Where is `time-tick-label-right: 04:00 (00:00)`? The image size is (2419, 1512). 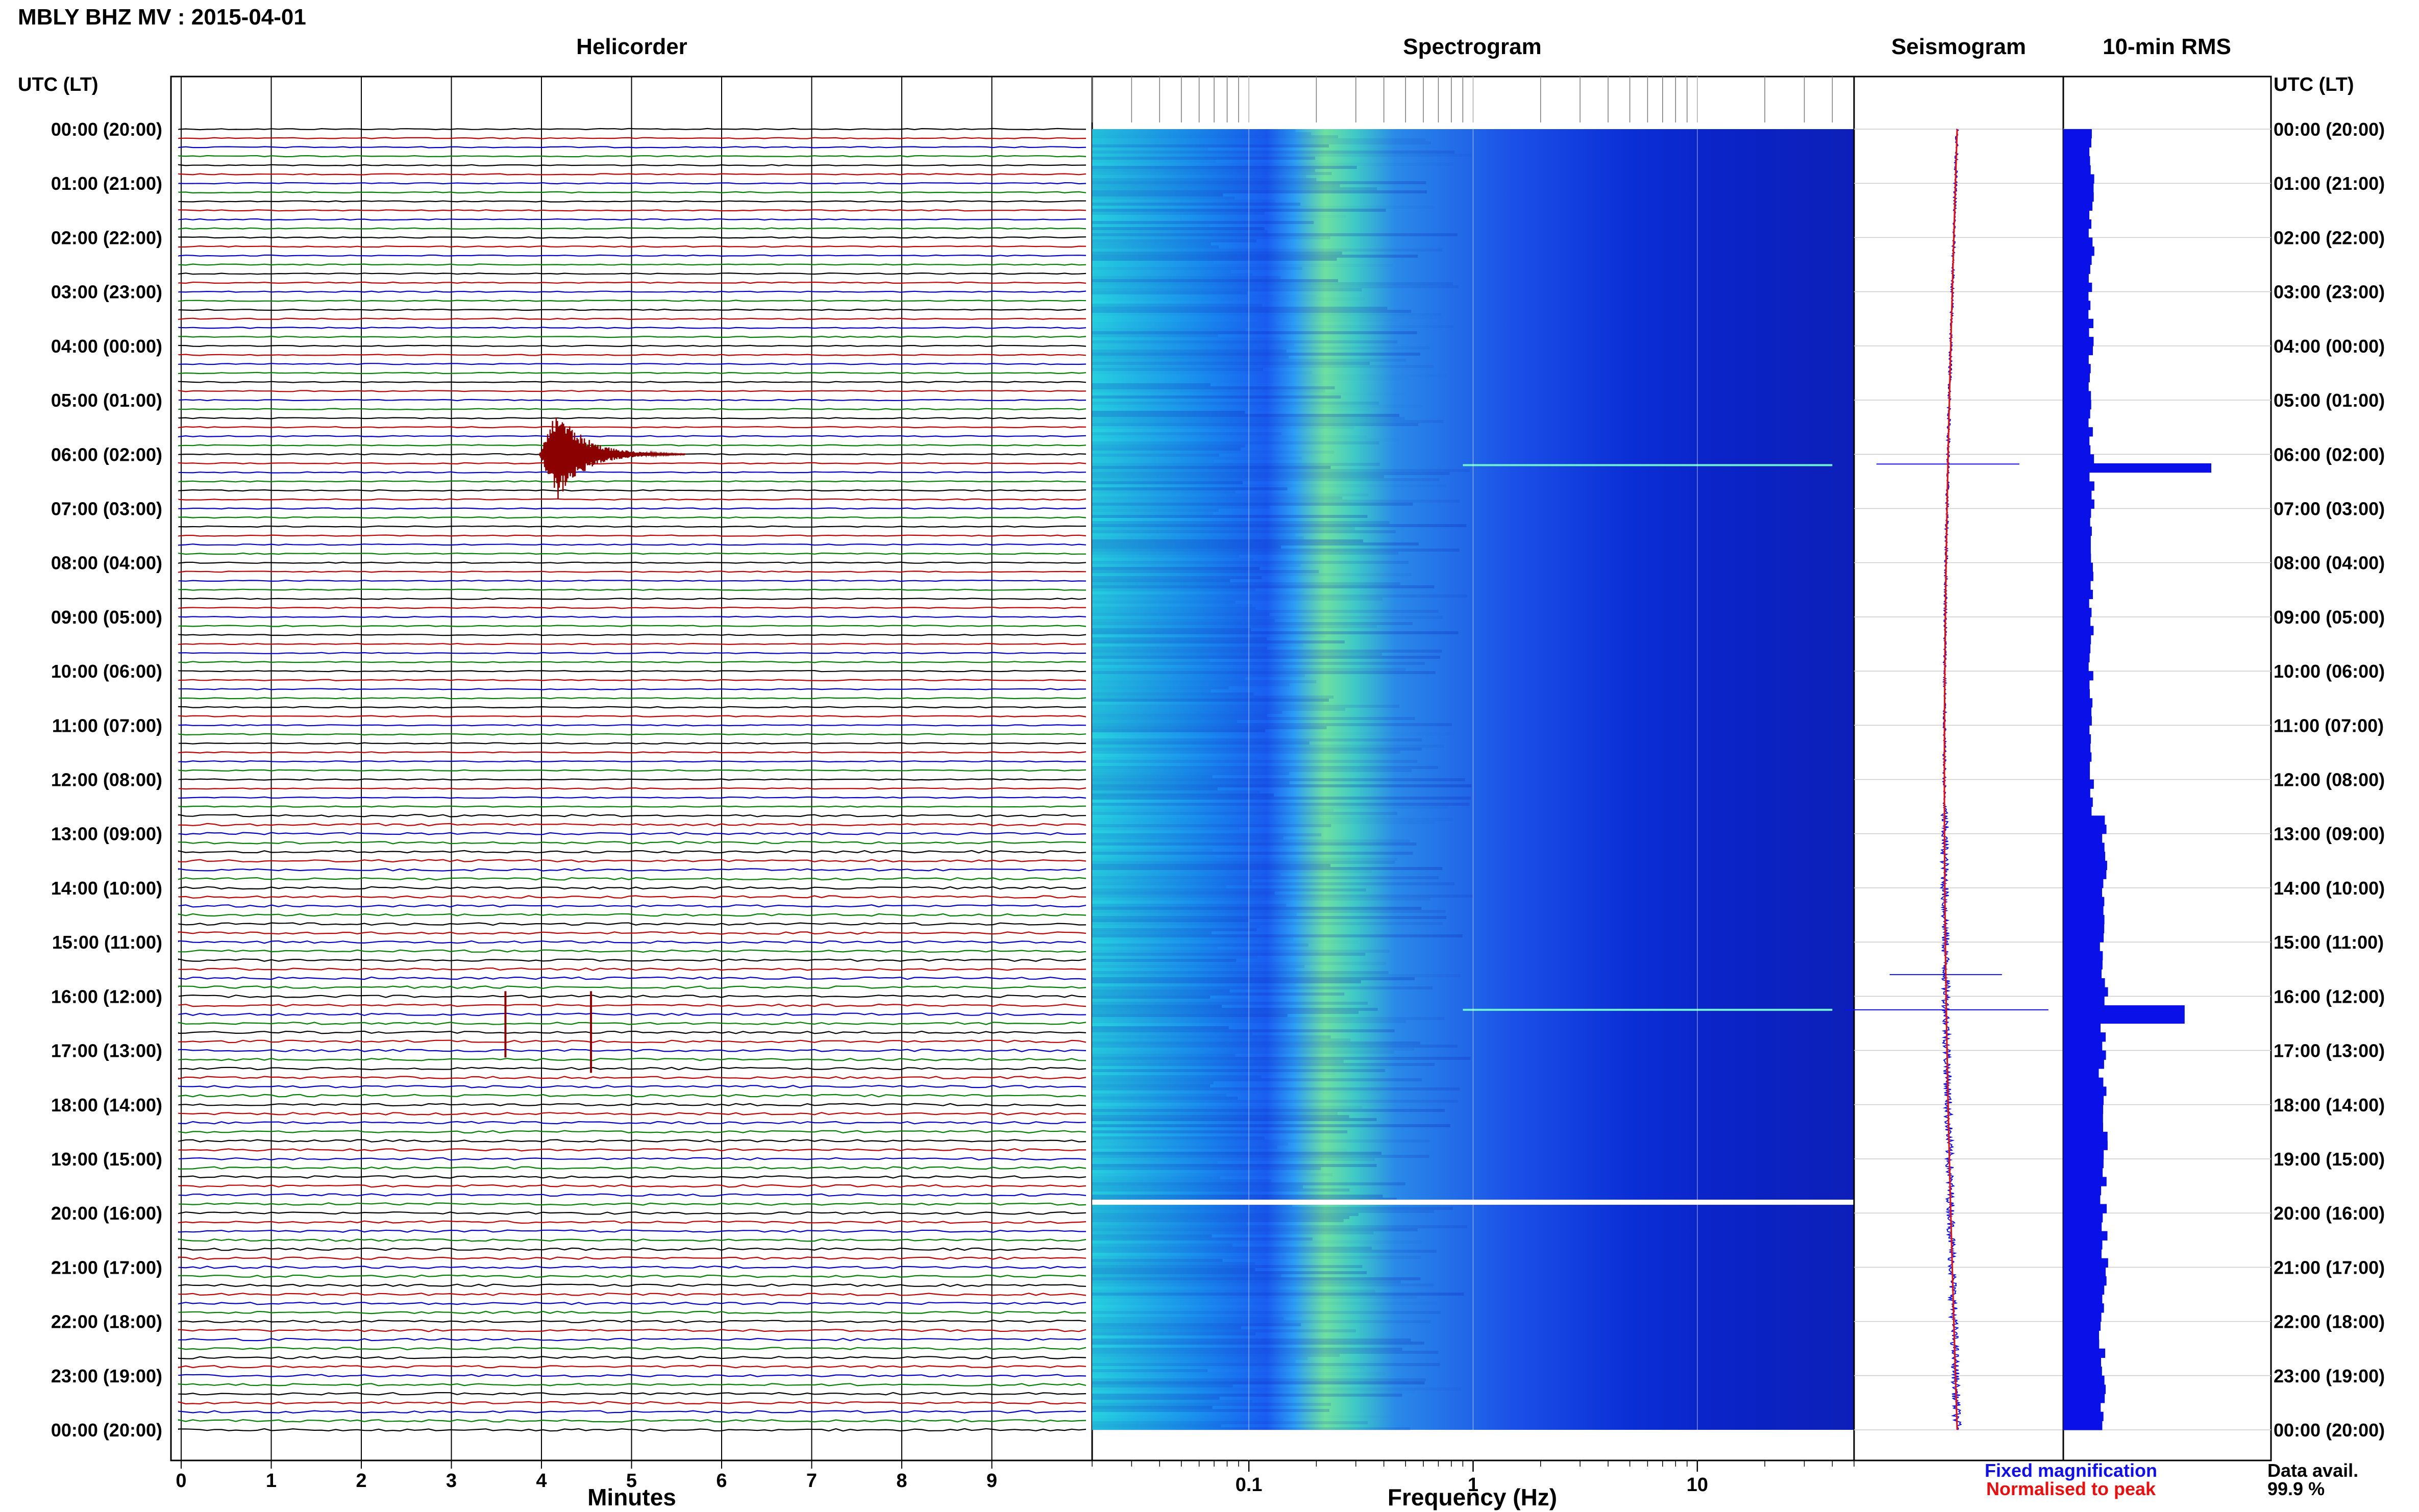 time-tick-label-right: 04:00 (00:00) is located at coordinates (2329, 346).